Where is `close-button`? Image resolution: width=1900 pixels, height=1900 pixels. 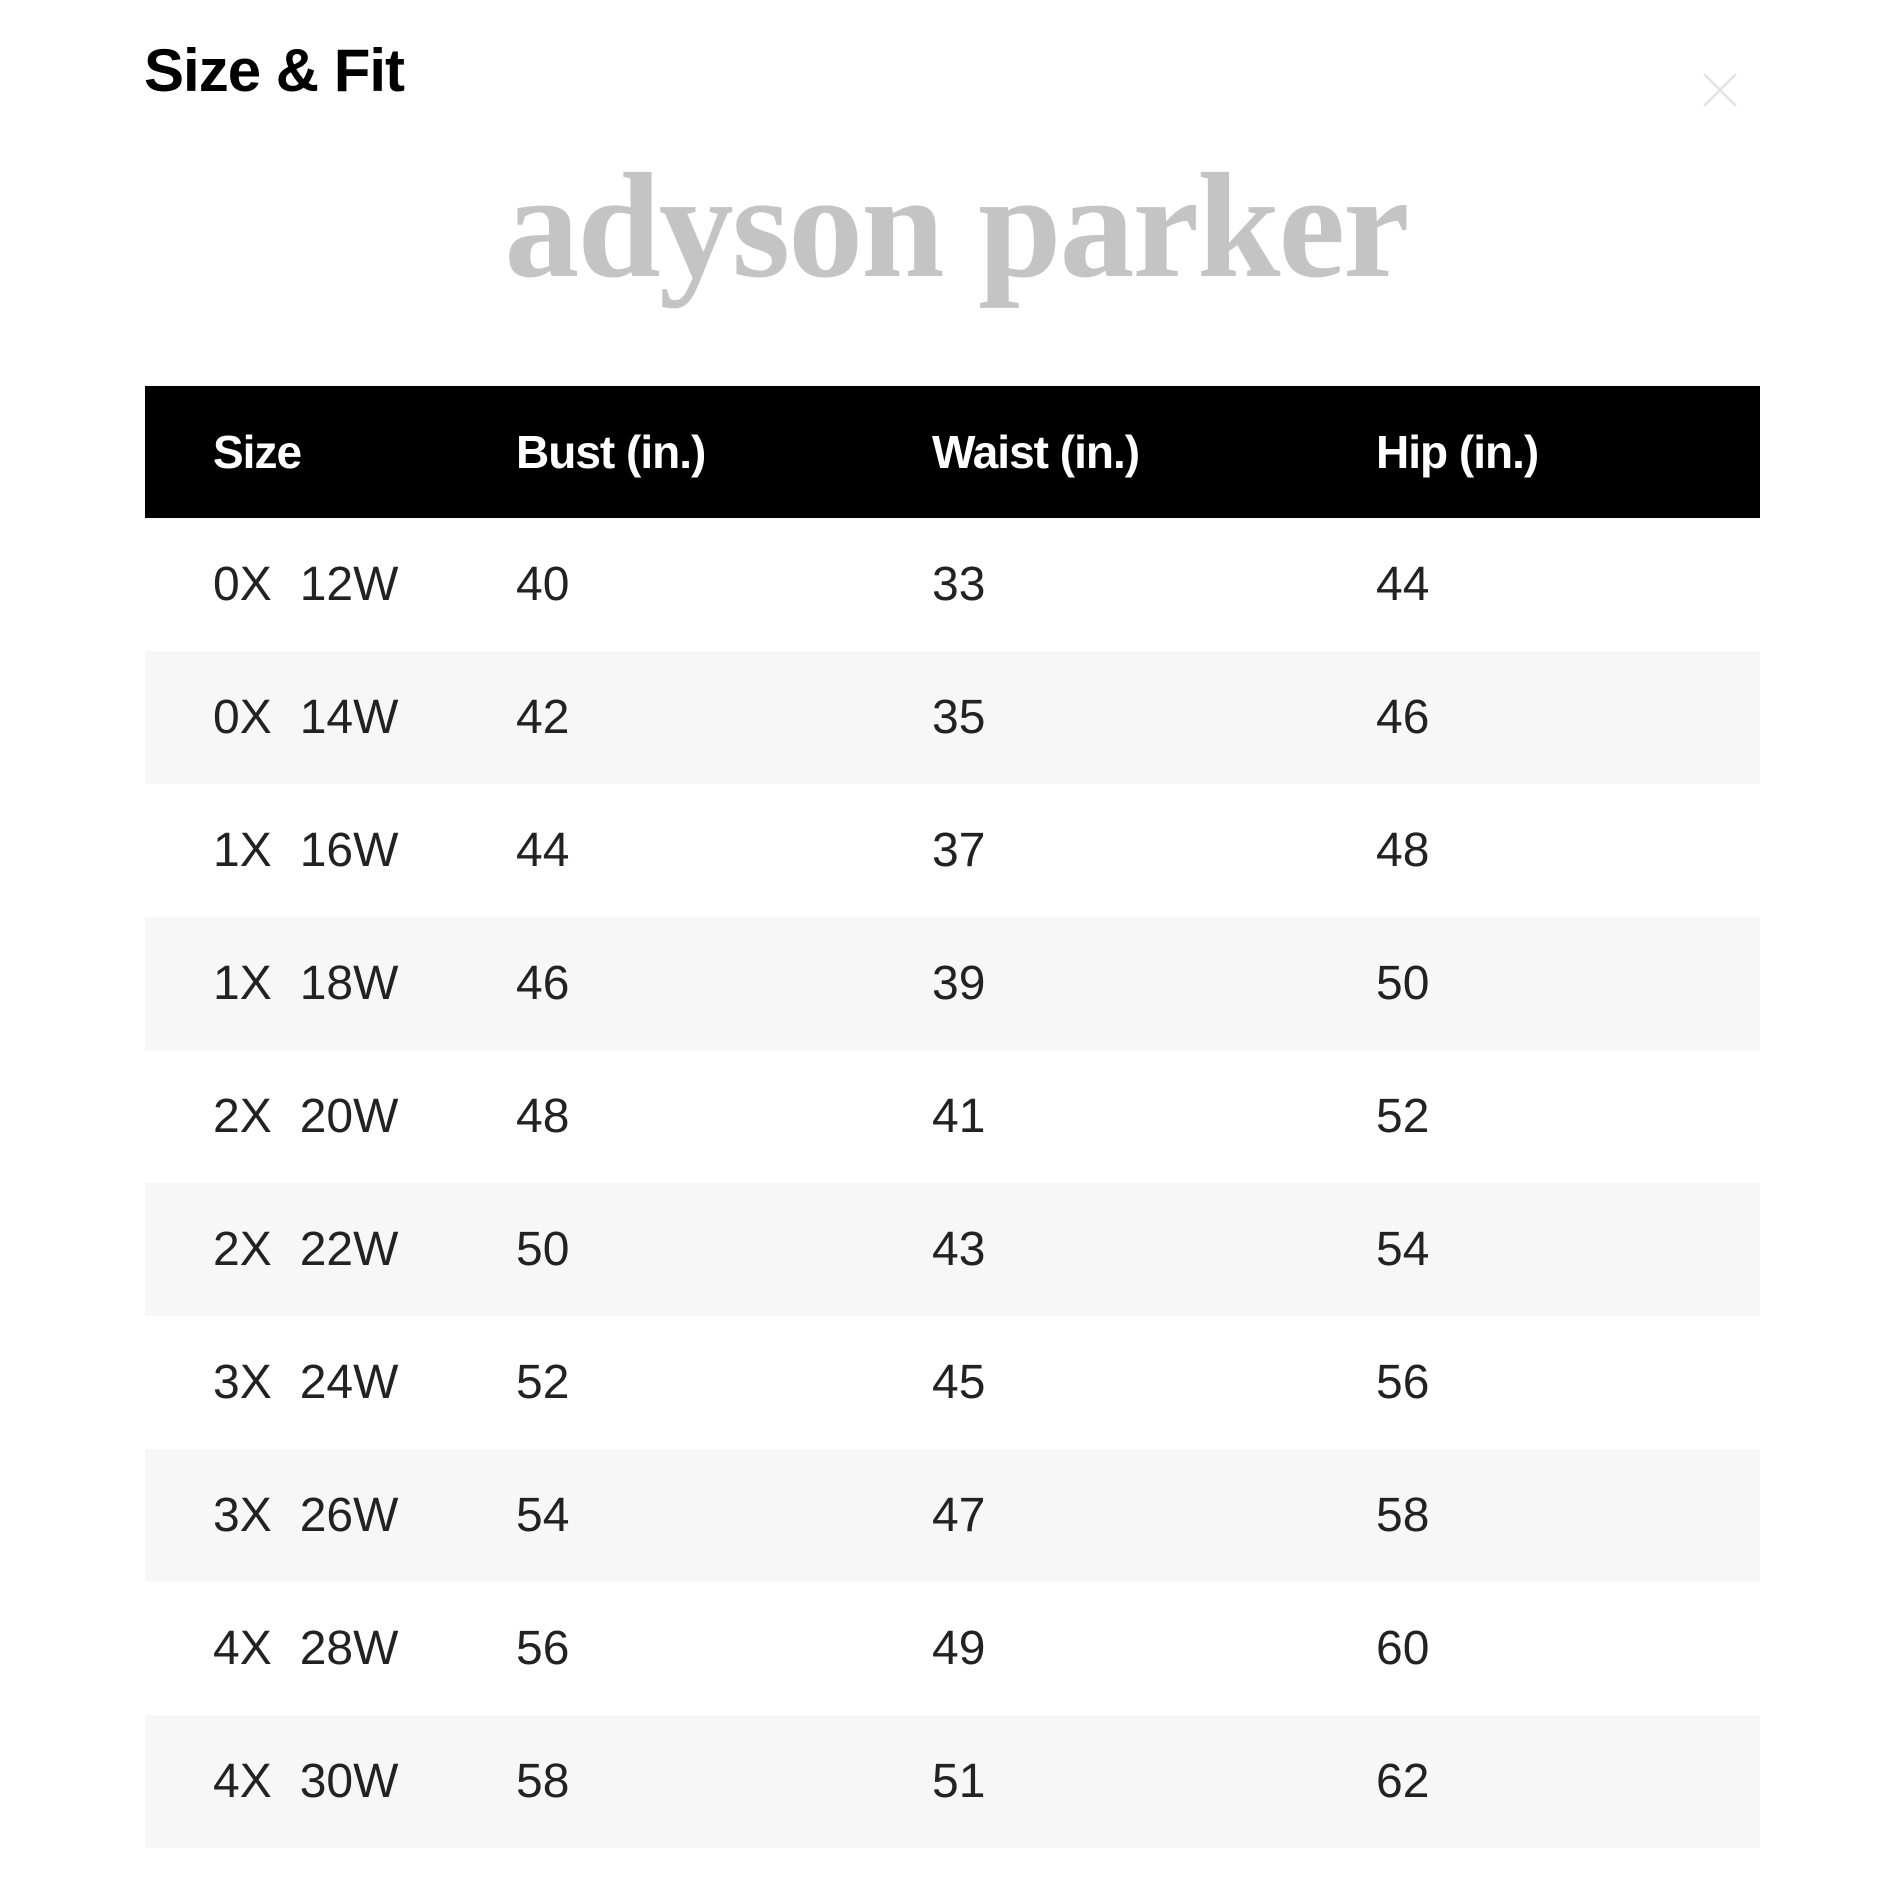
close-button is located at coordinates (1720, 90).